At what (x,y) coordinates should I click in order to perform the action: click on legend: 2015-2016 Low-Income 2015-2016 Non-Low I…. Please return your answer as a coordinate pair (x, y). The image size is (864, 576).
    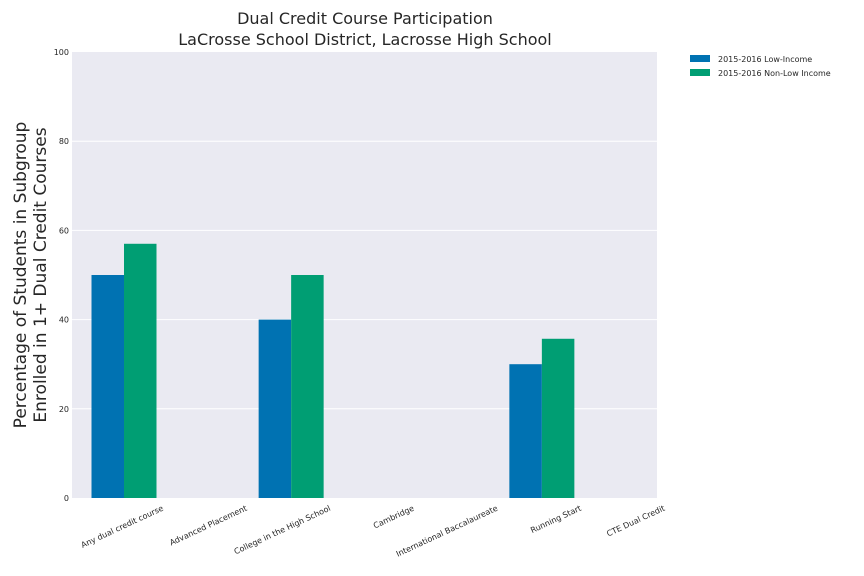
    Looking at the image, I should click on (760, 66).